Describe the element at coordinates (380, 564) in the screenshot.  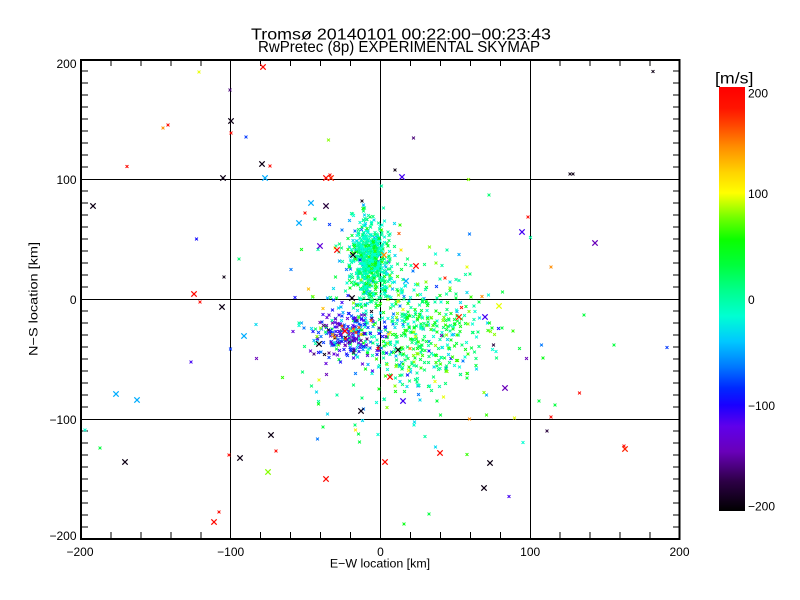
I see `svg-text: E−W location [km]` at that location.